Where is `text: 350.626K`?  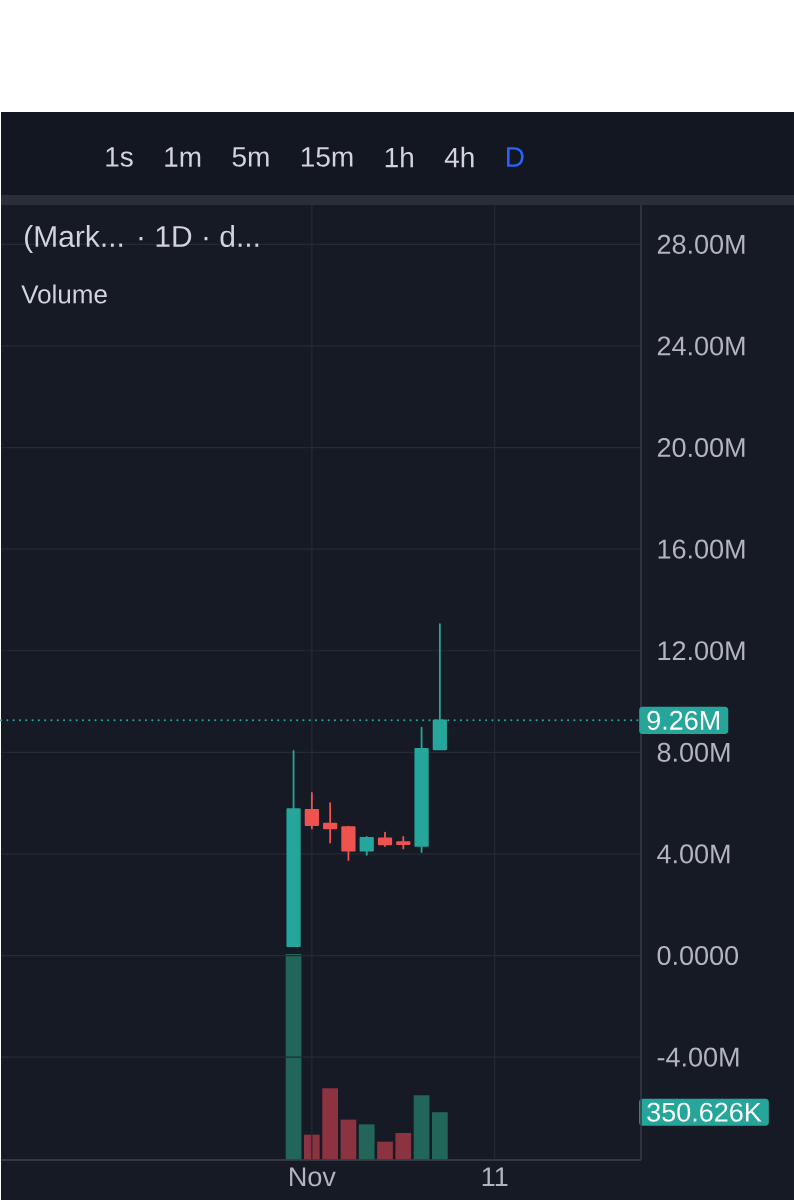
text: 350.626K is located at coordinates (704, 1112).